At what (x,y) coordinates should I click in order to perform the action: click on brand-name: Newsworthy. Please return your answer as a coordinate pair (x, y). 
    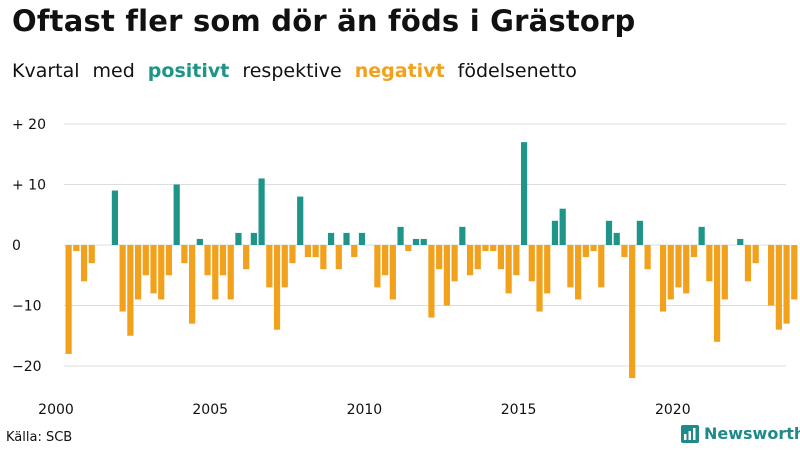
    Looking at the image, I should click on (752, 433).